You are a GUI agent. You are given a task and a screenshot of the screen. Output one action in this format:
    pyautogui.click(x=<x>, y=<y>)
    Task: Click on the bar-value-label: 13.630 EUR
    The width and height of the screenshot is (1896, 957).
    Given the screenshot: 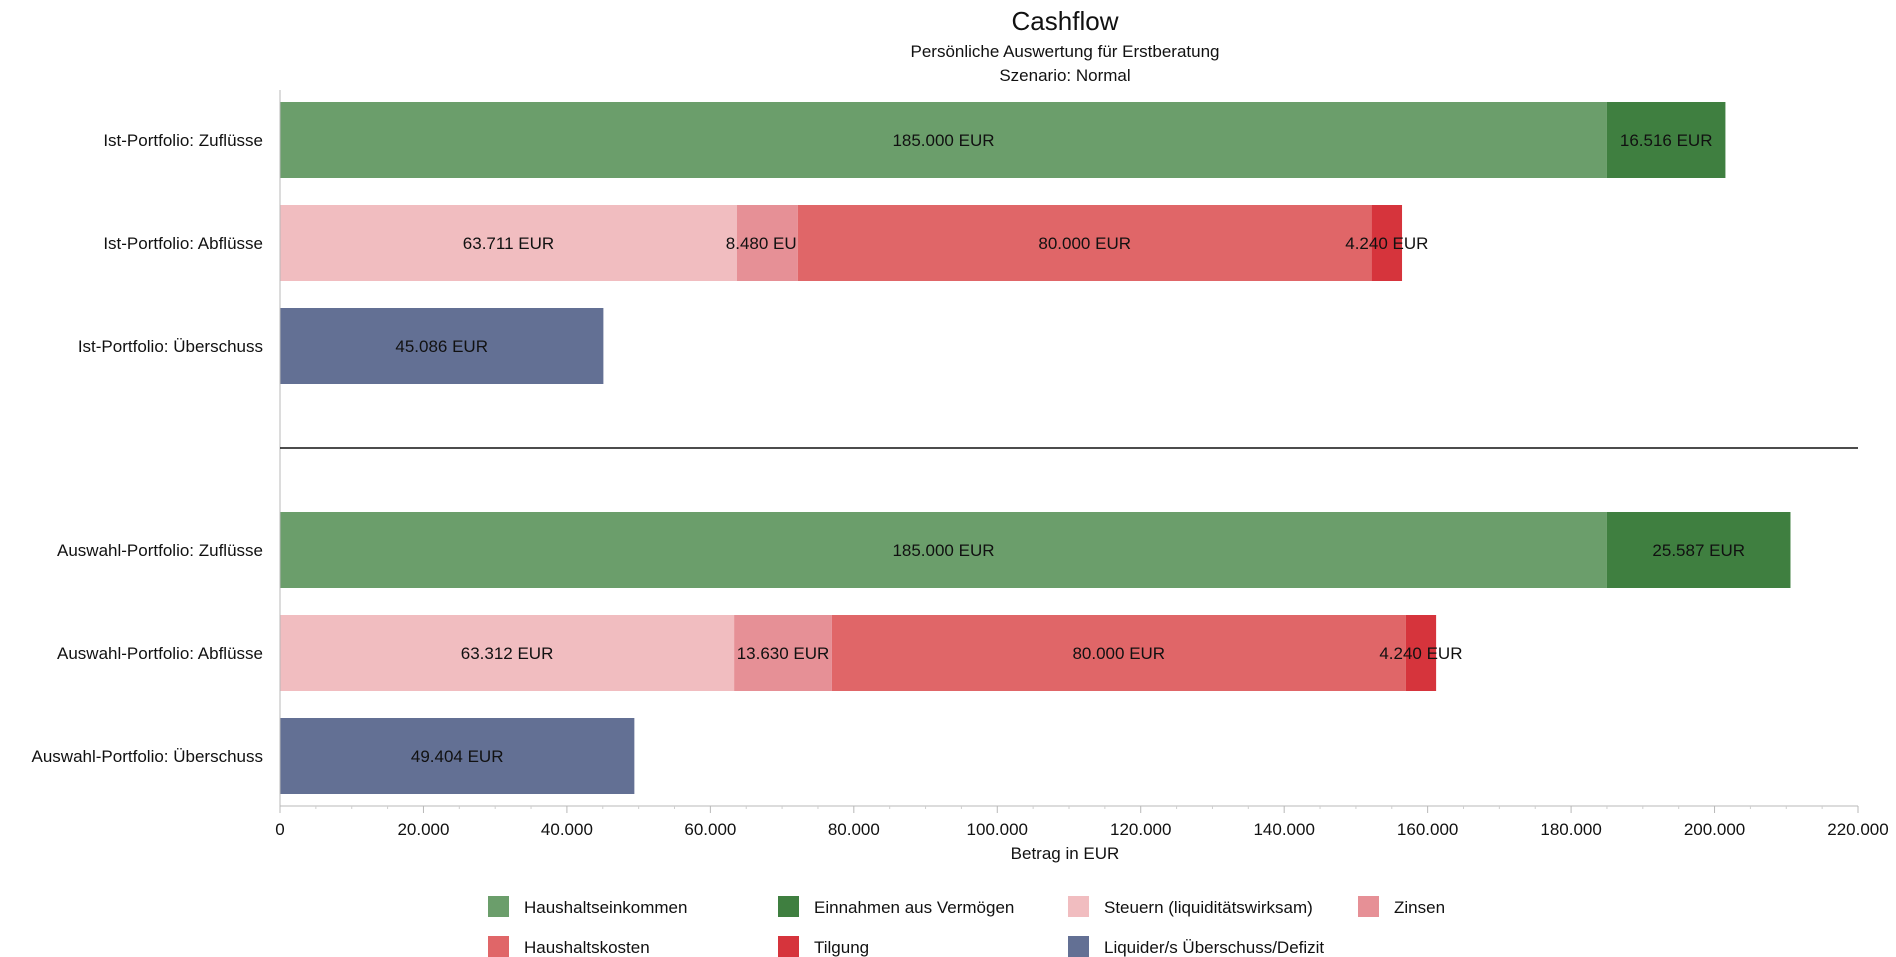 What is the action you would take?
    pyautogui.click(x=783, y=653)
    